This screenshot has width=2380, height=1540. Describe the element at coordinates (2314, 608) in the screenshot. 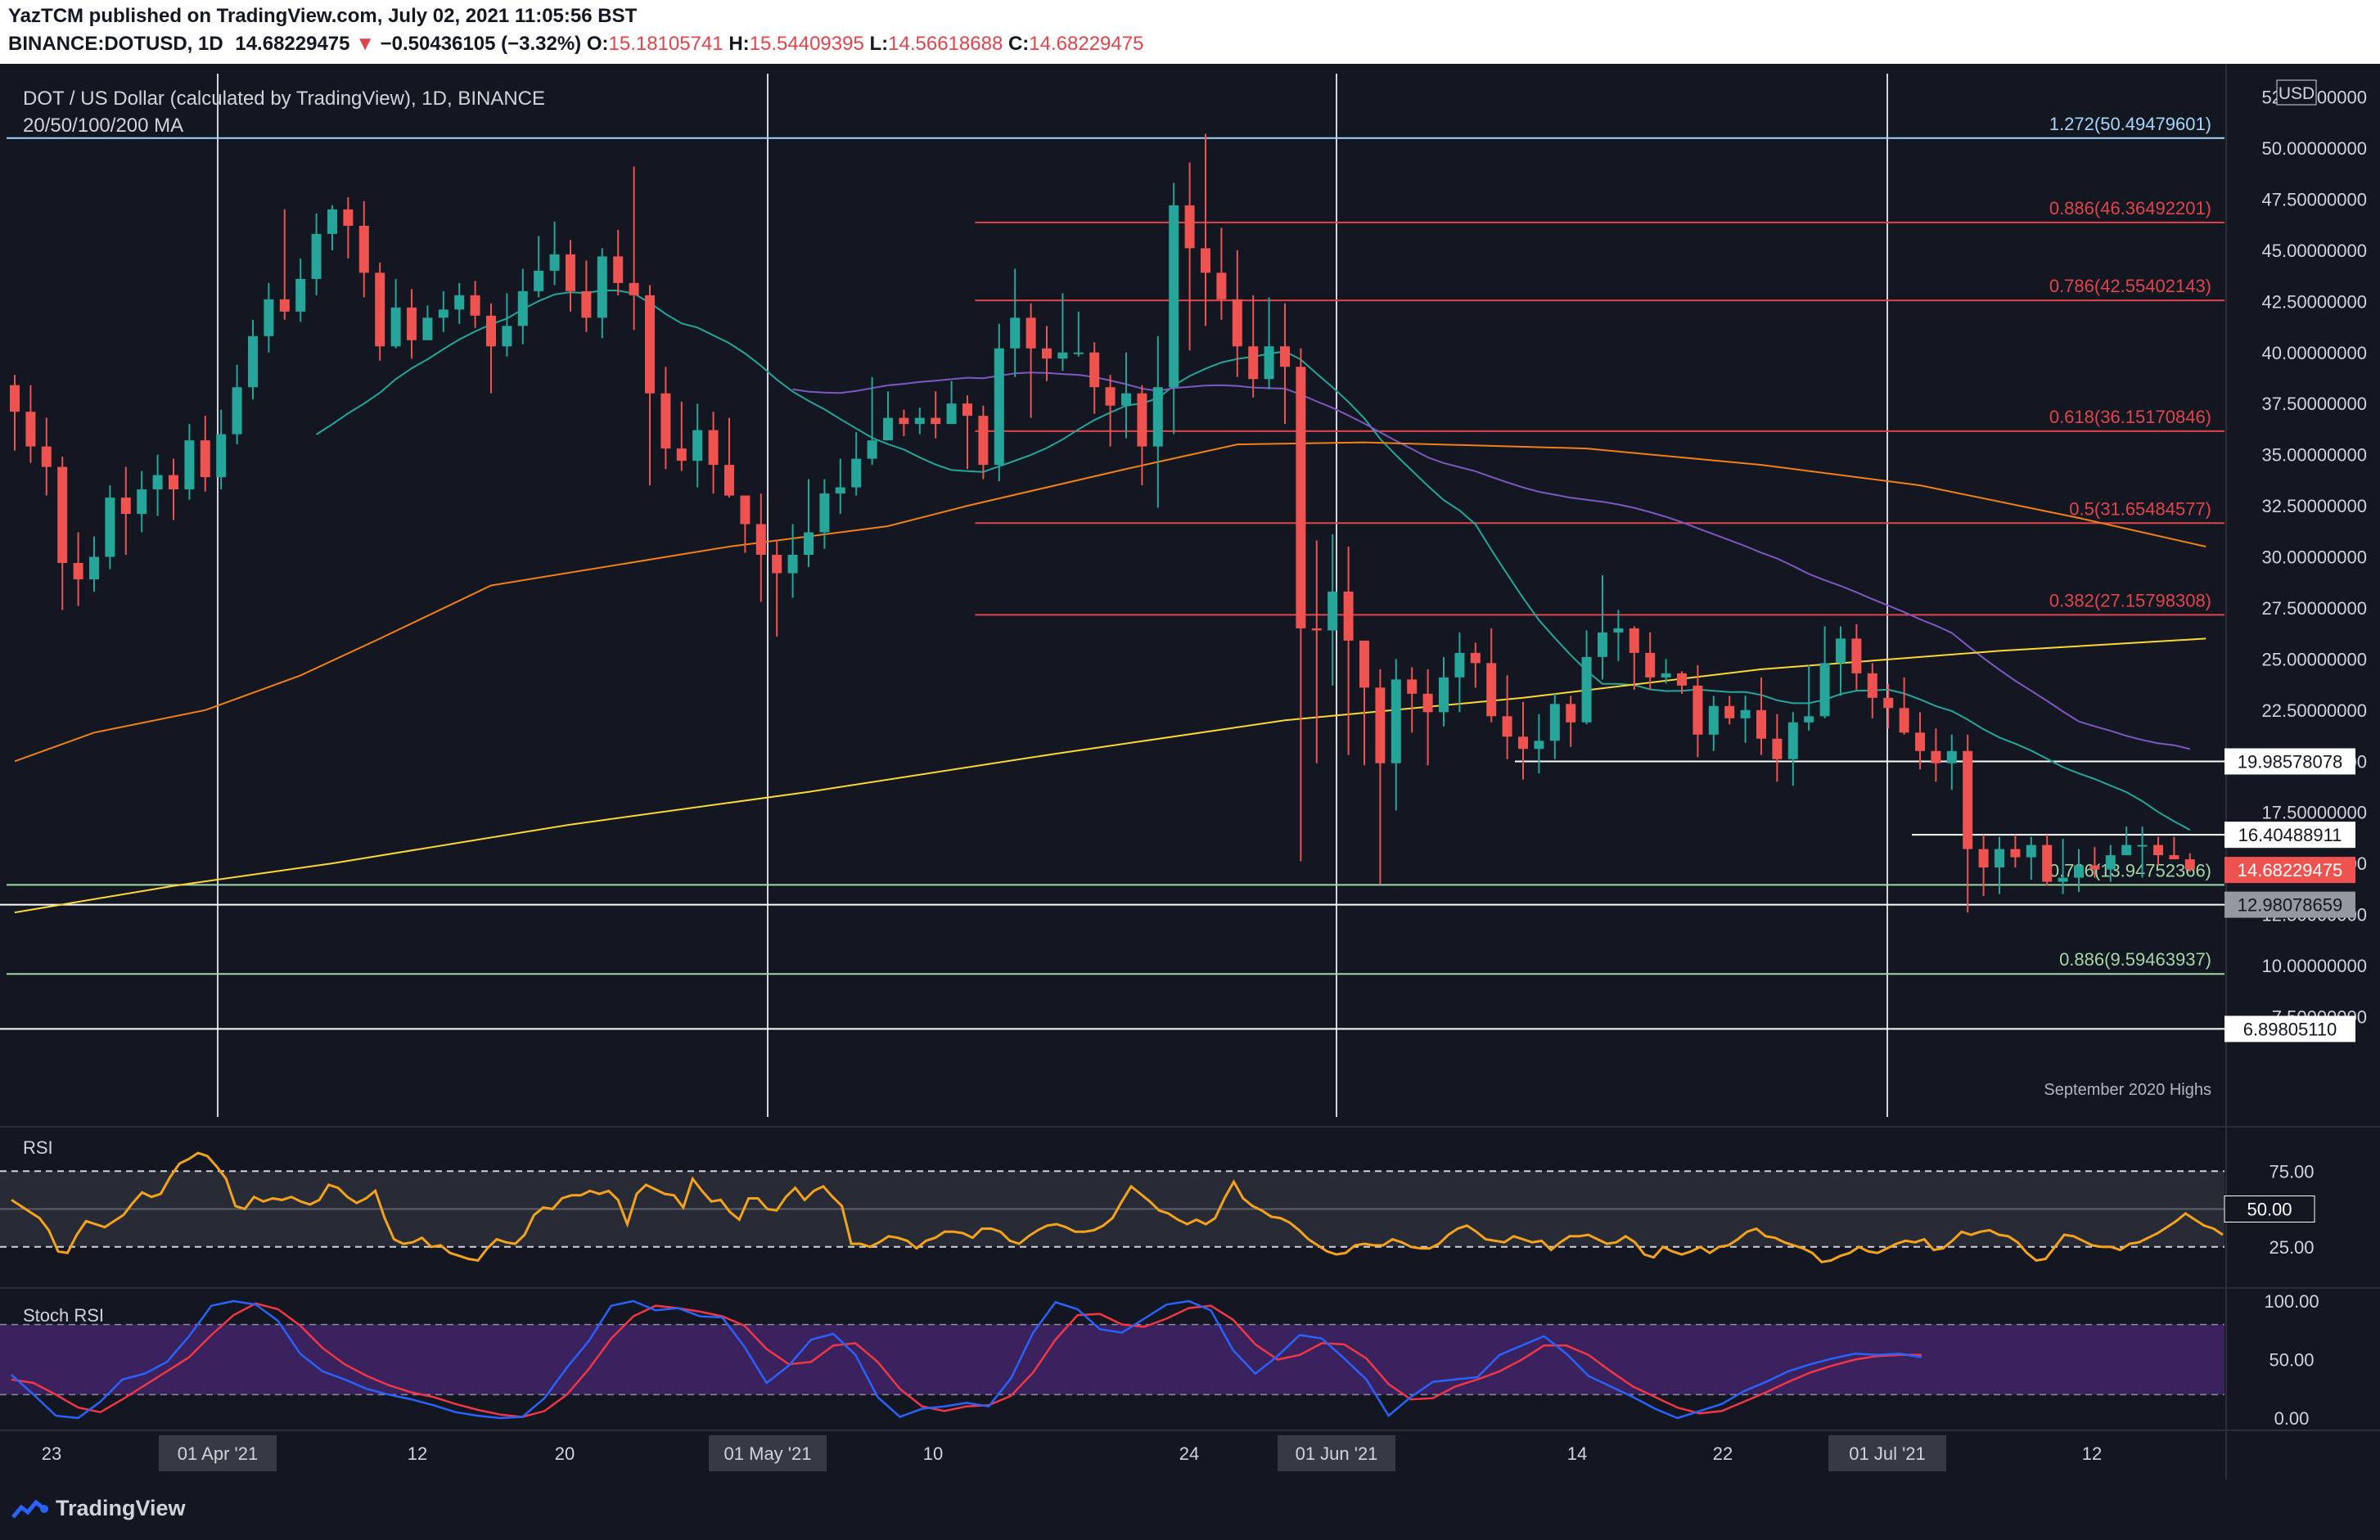

I see `price-tick-label: 27.50000000` at that location.